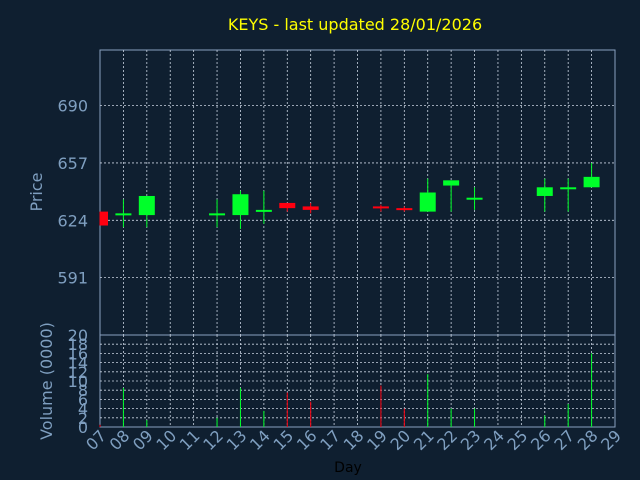 This screenshot has height=480, width=640. I want to click on volume-y-tick-label: 14, so click(78, 363).